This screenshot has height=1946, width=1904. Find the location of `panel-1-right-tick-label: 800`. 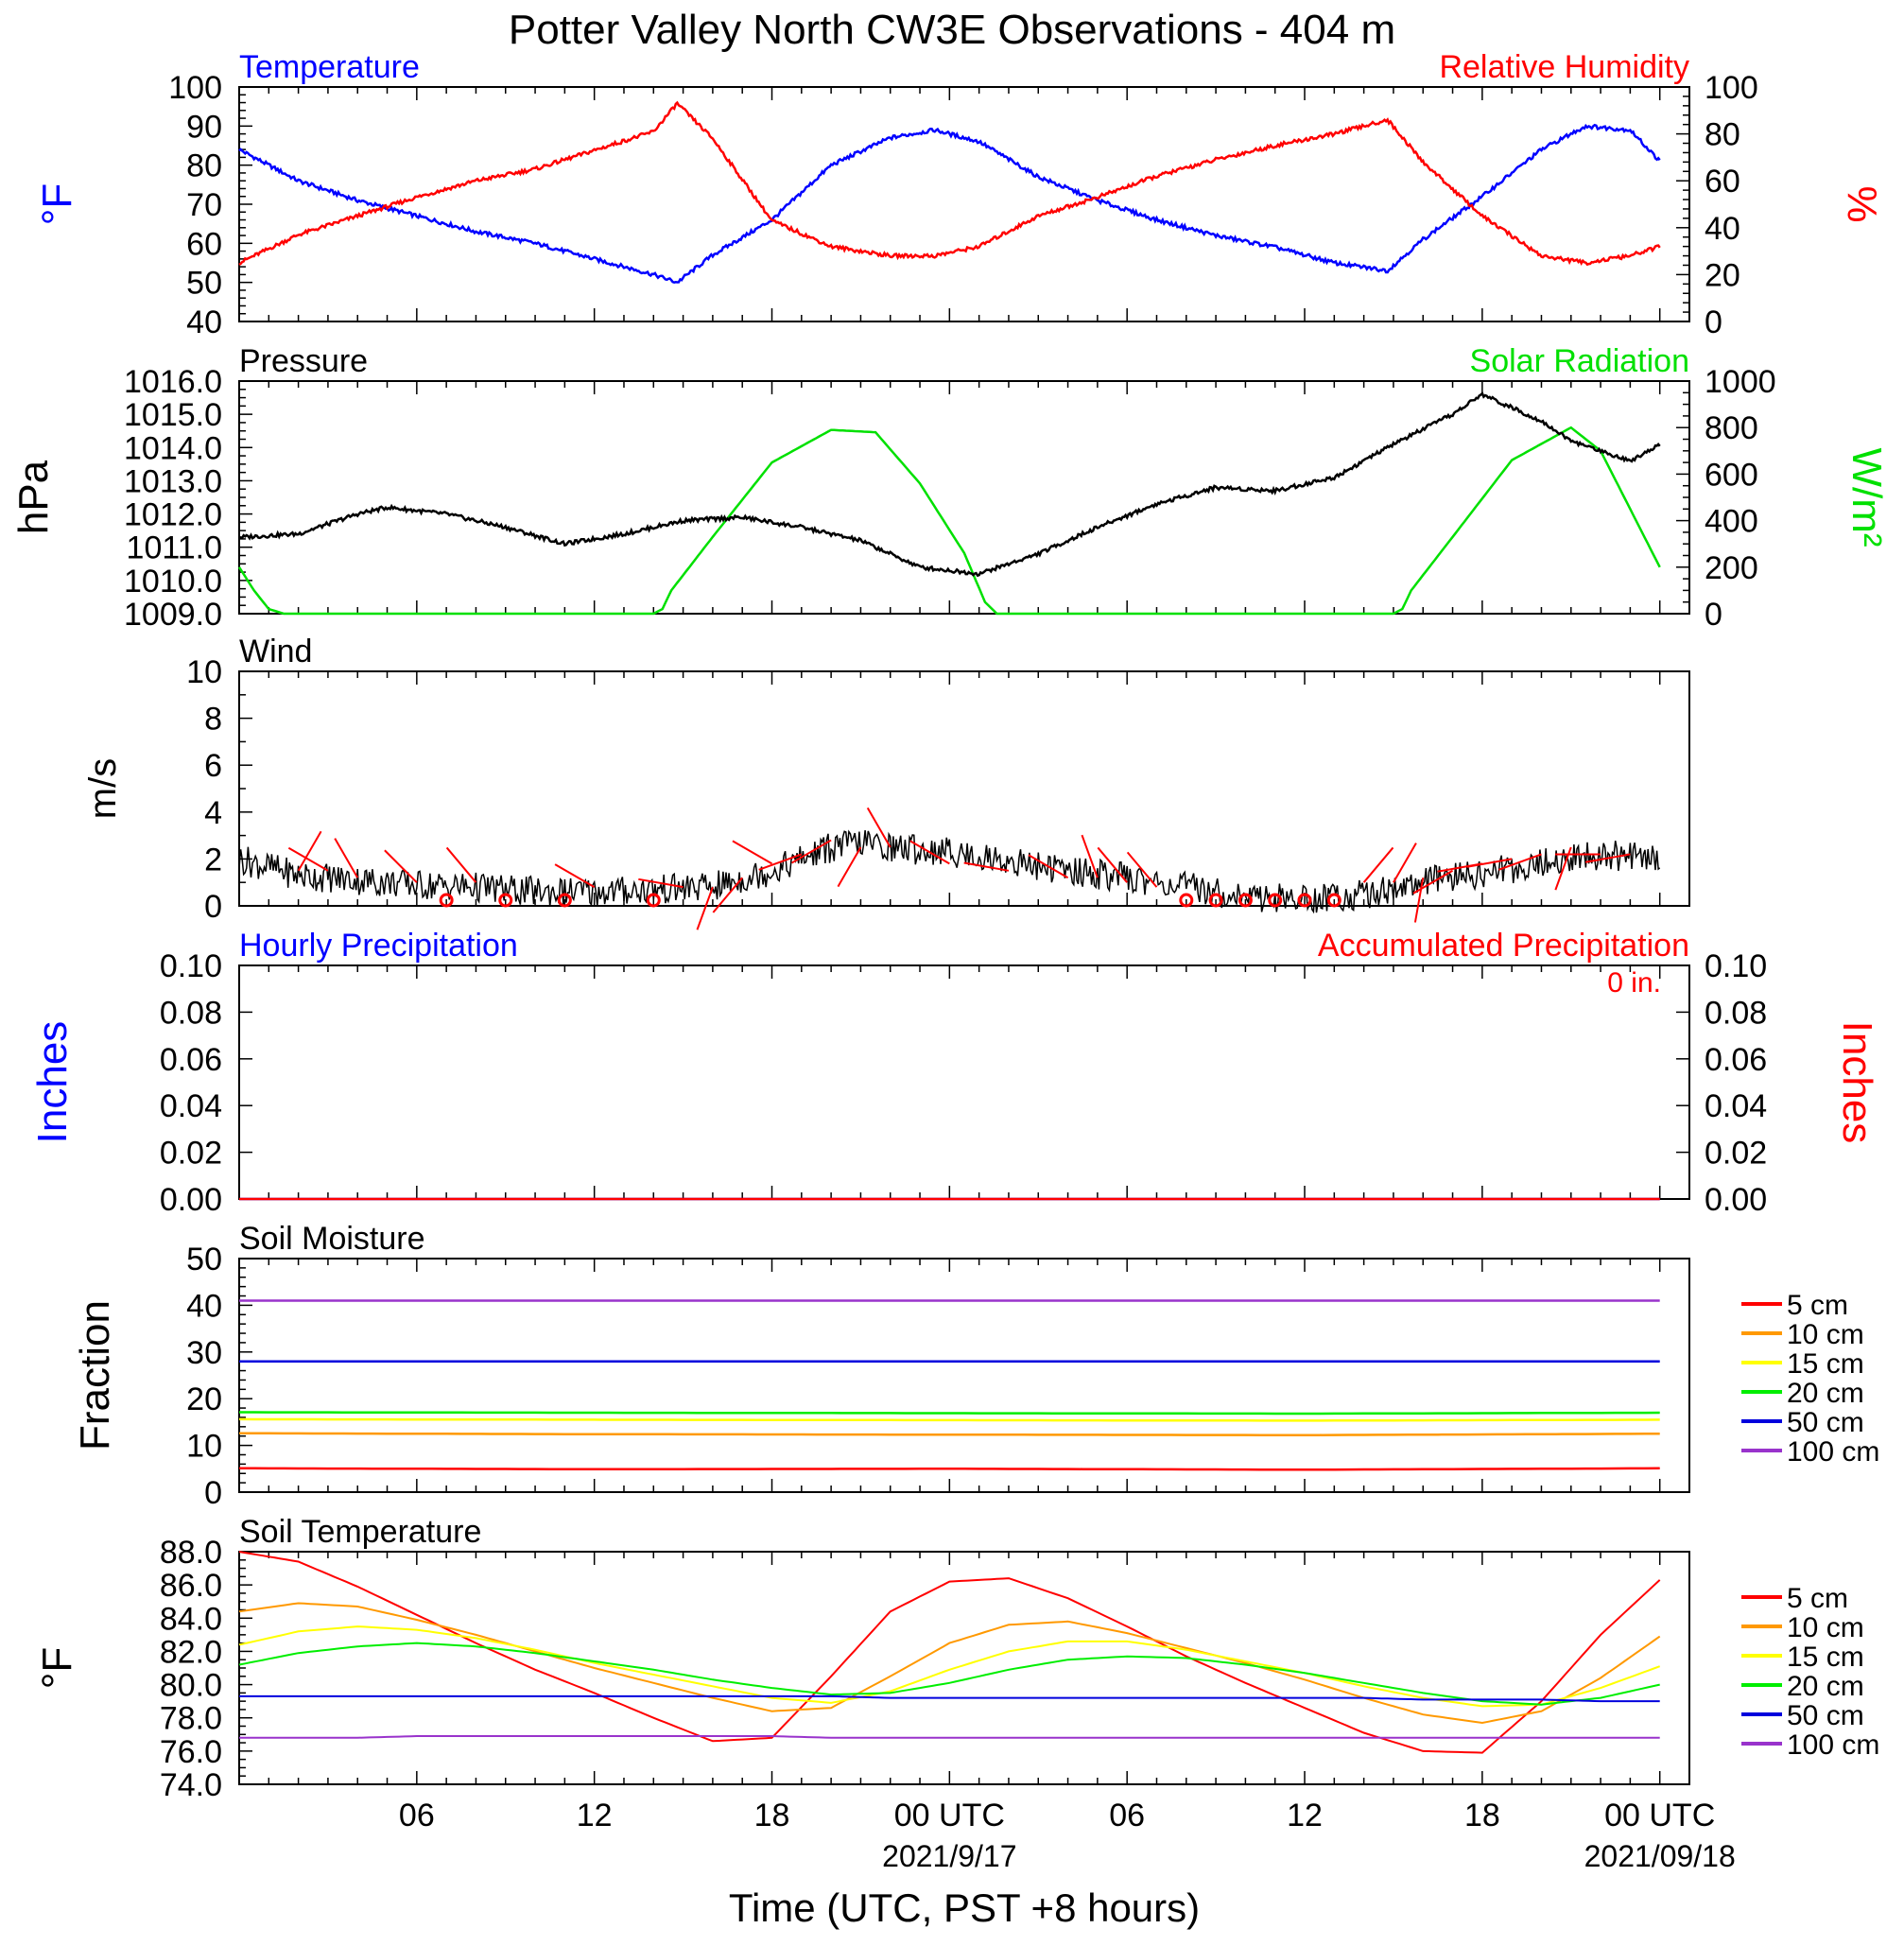

panel-1-right-tick-label: 800 is located at coordinates (1731, 428).